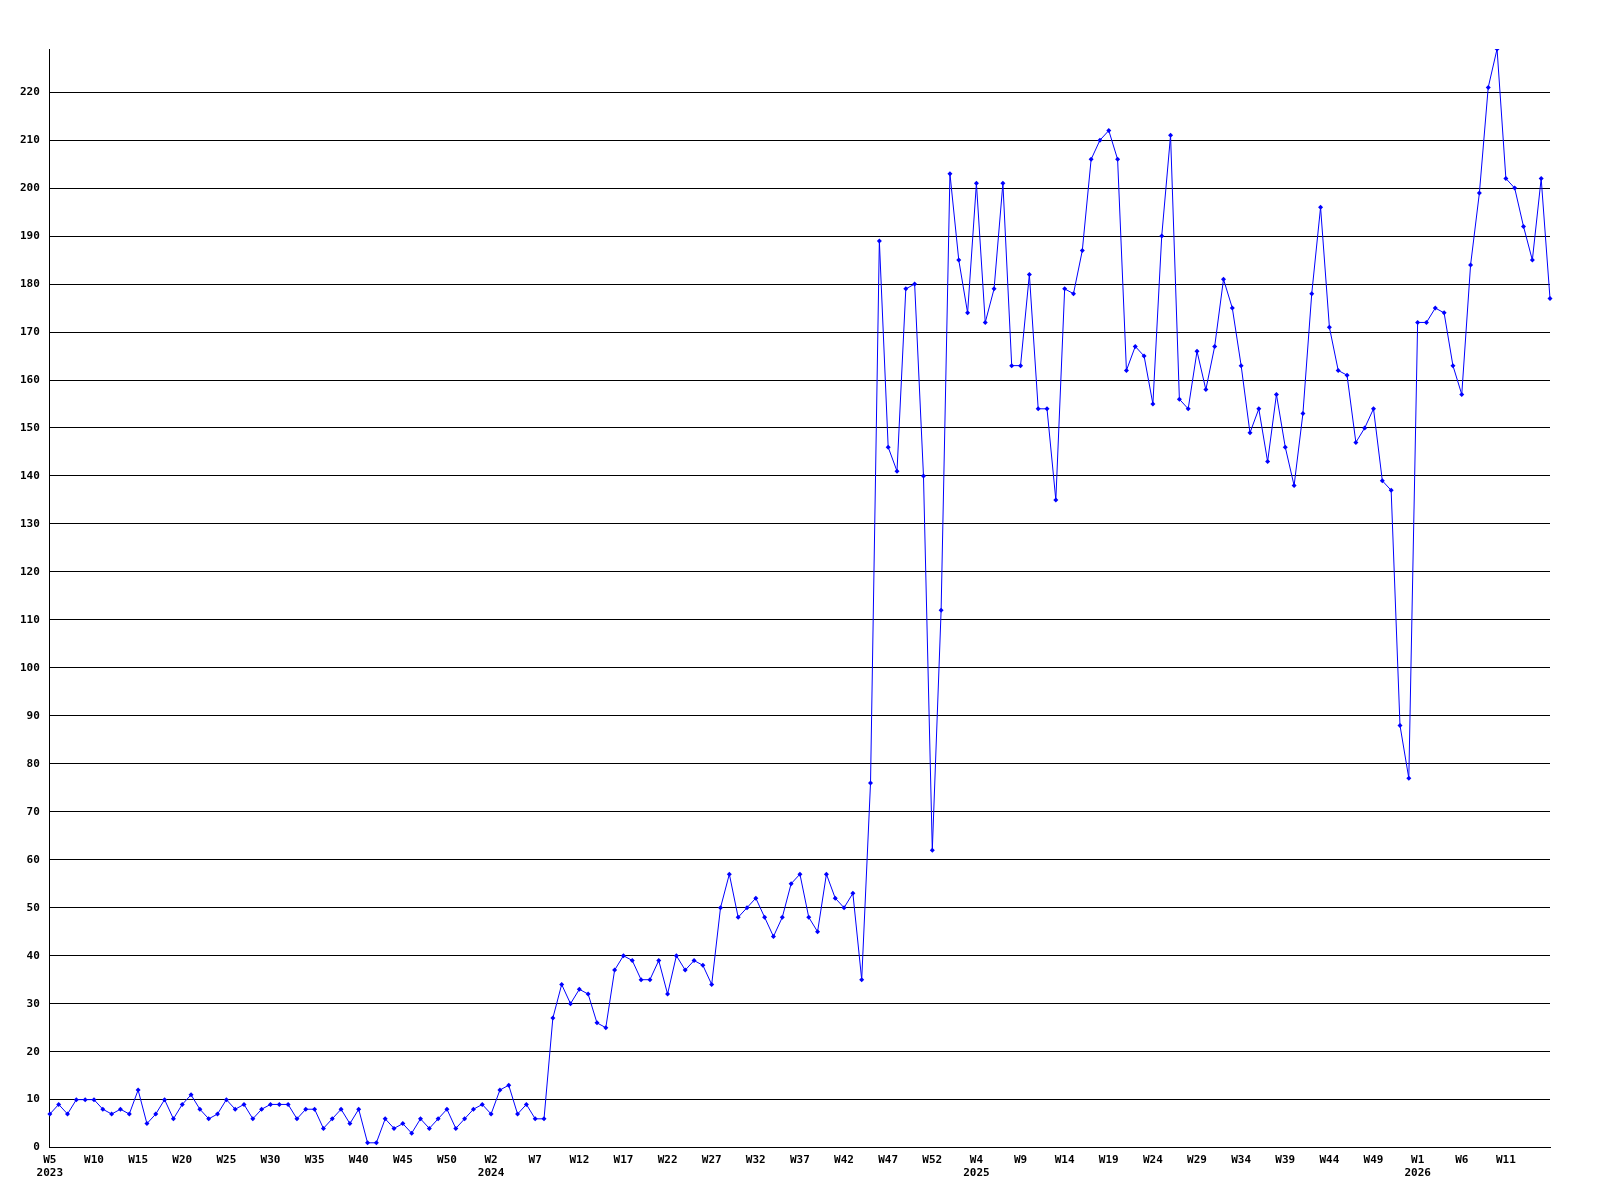 This screenshot has width=1600, height=1200. What do you see at coordinates (1153, 1160) in the screenshot?
I see `x-tick-label: W24` at bounding box center [1153, 1160].